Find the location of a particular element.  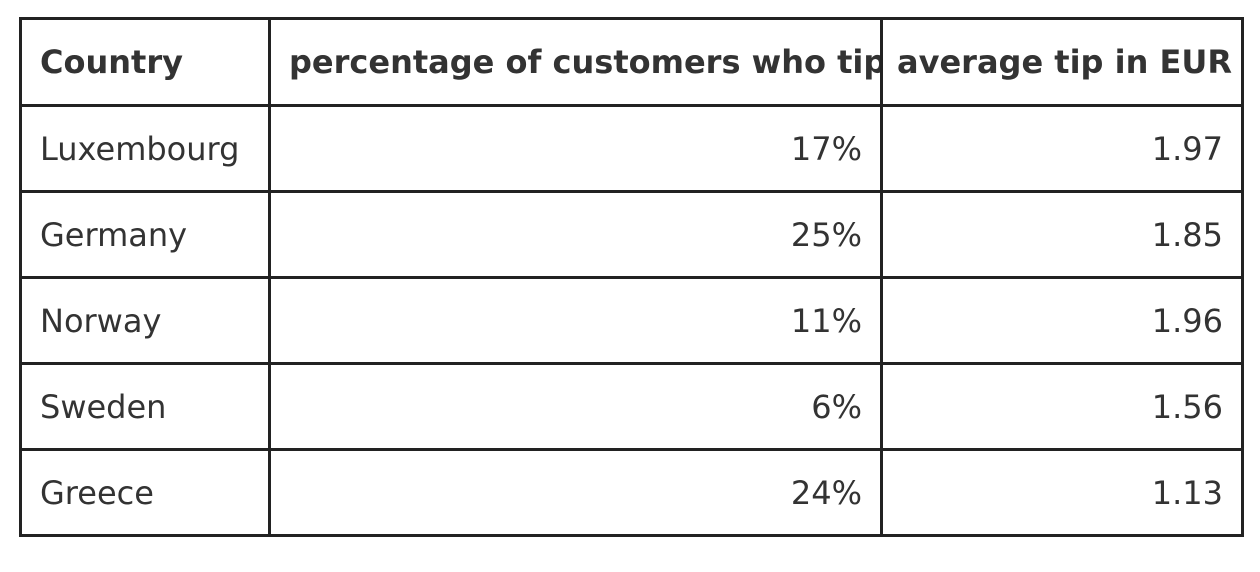

value-cell: 1.13 is located at coordinates (1062, 492).